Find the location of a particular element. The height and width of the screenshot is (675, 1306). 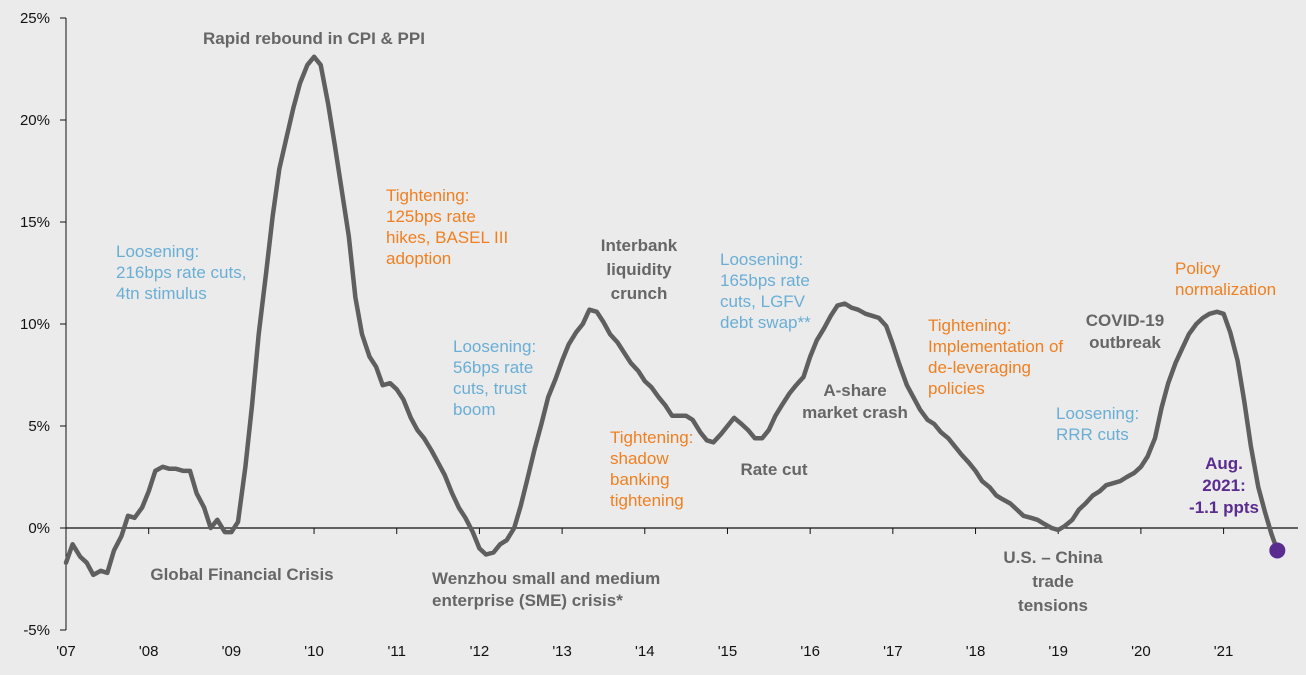

x-tick-label: '07 is located at coordinates (66, 651).